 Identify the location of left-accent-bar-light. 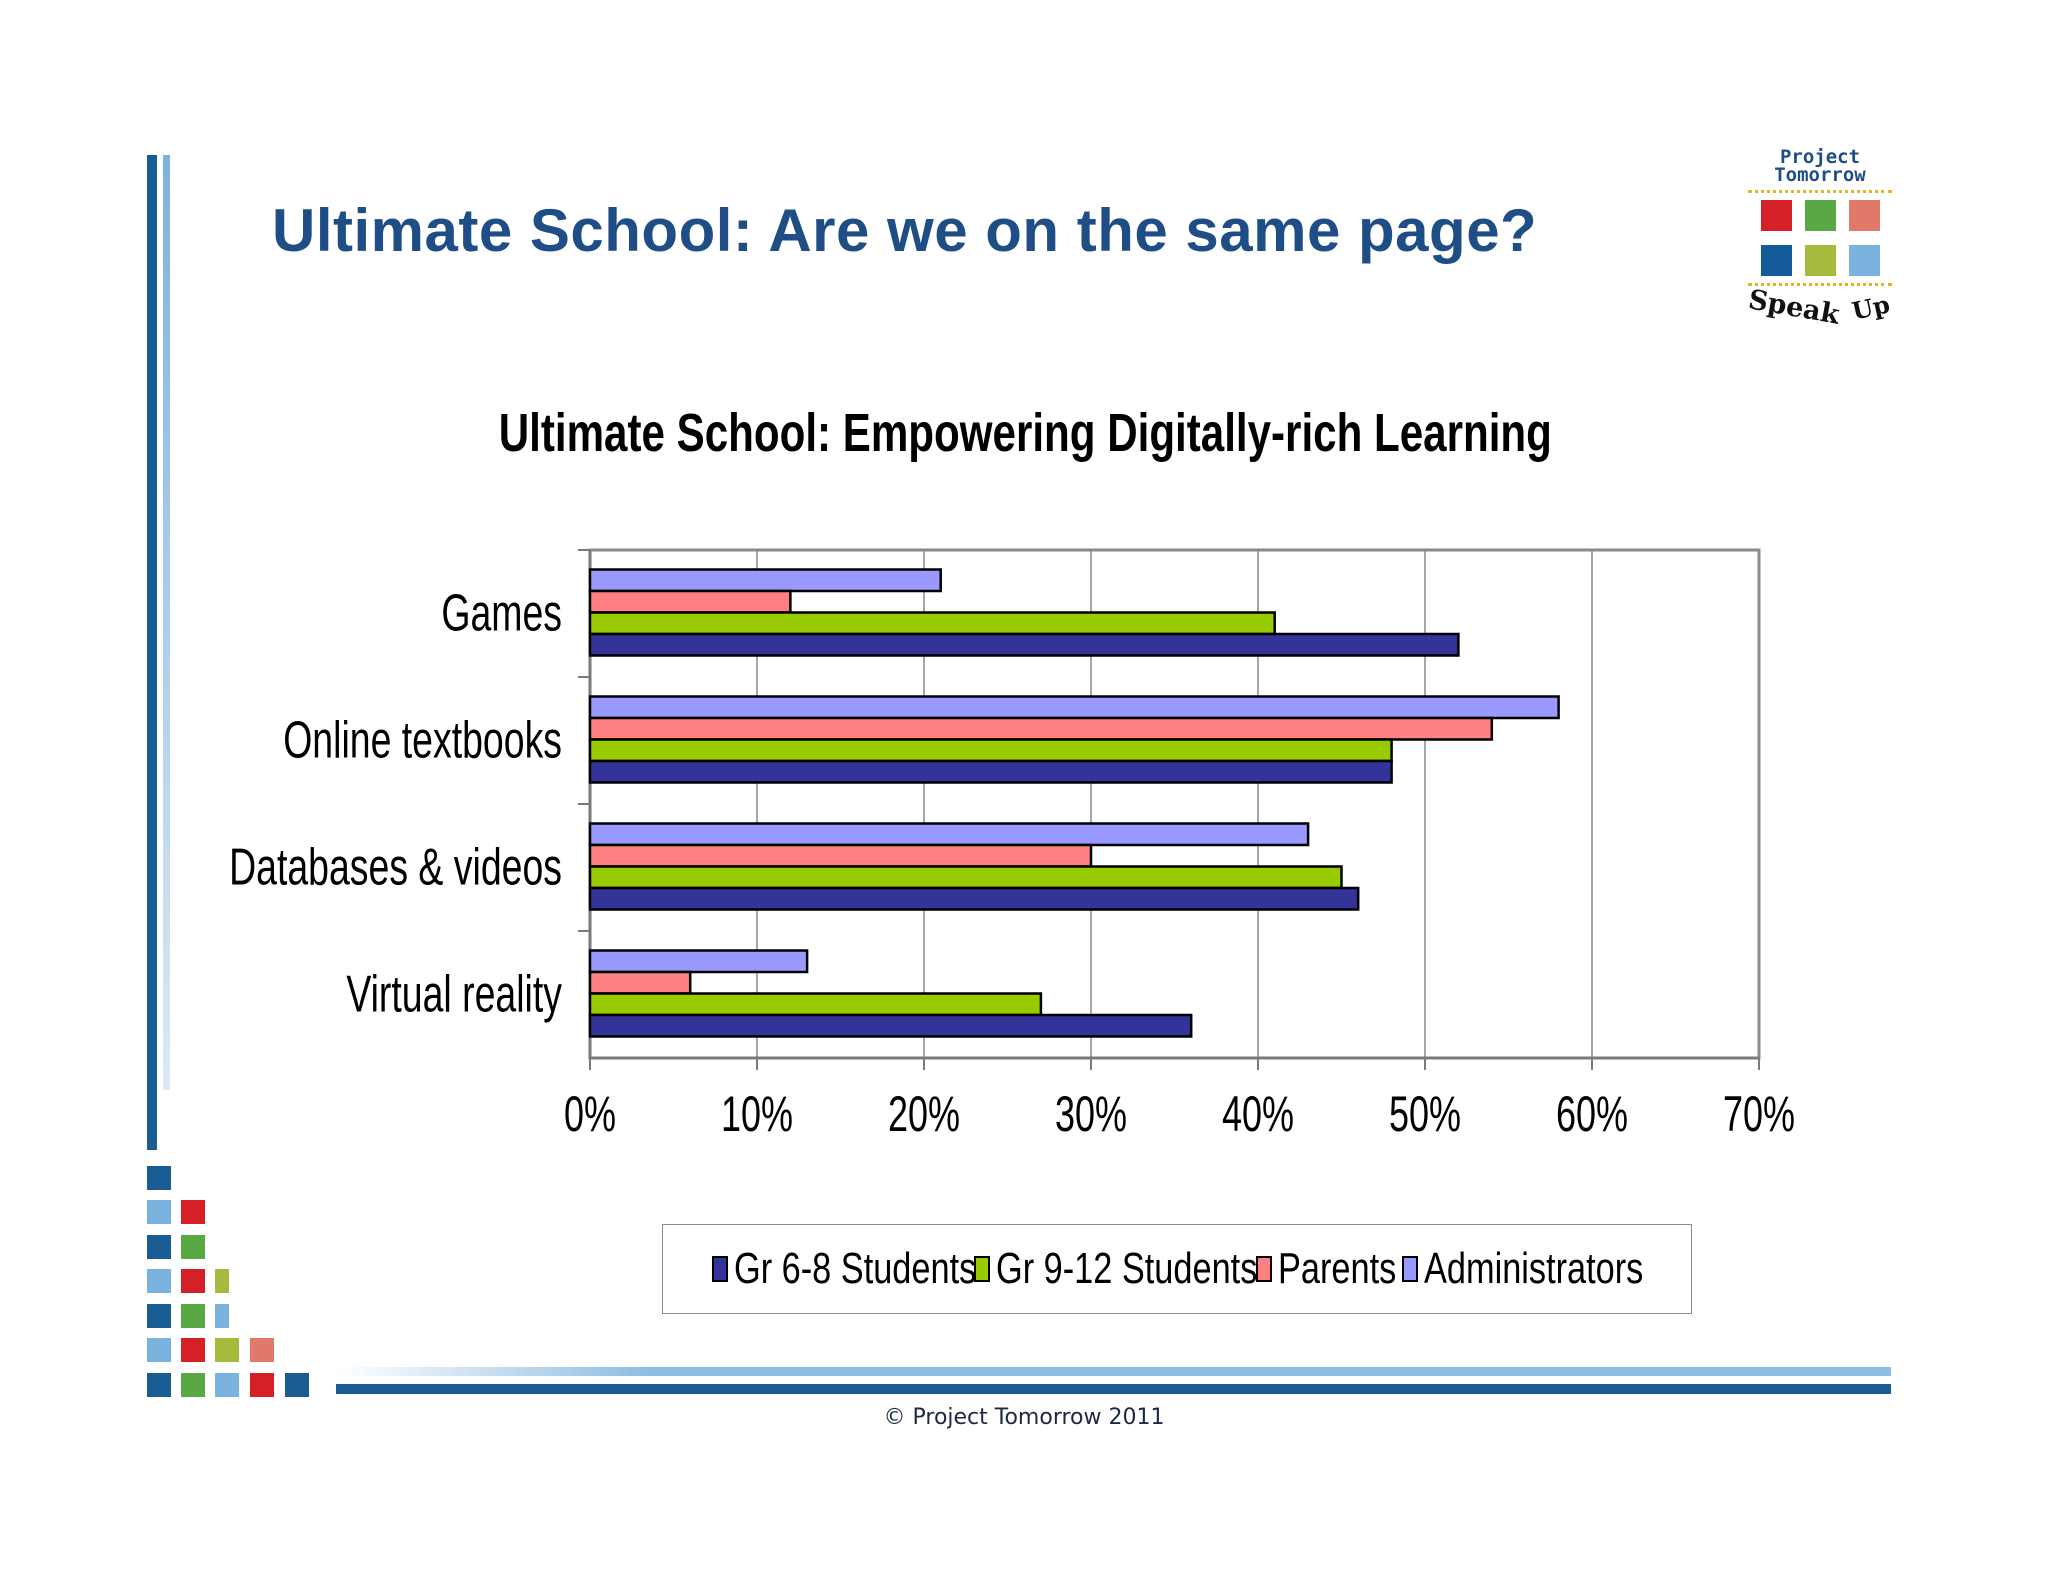
(166, 622).